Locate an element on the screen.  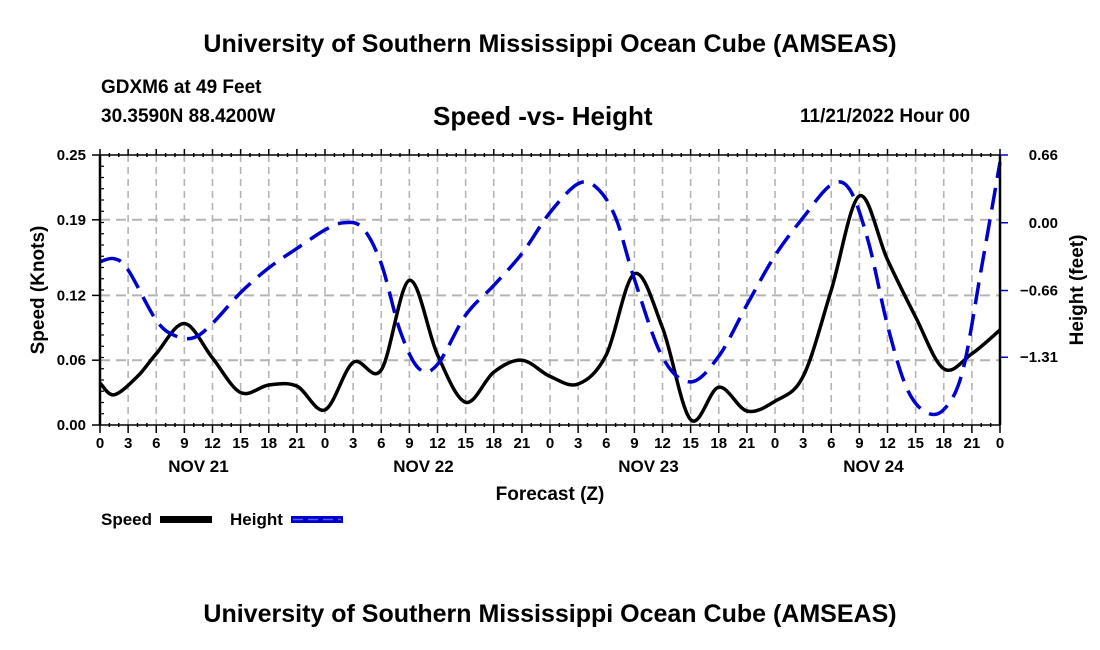
day-label: NOV 24 is located at coordinates (873, 466).